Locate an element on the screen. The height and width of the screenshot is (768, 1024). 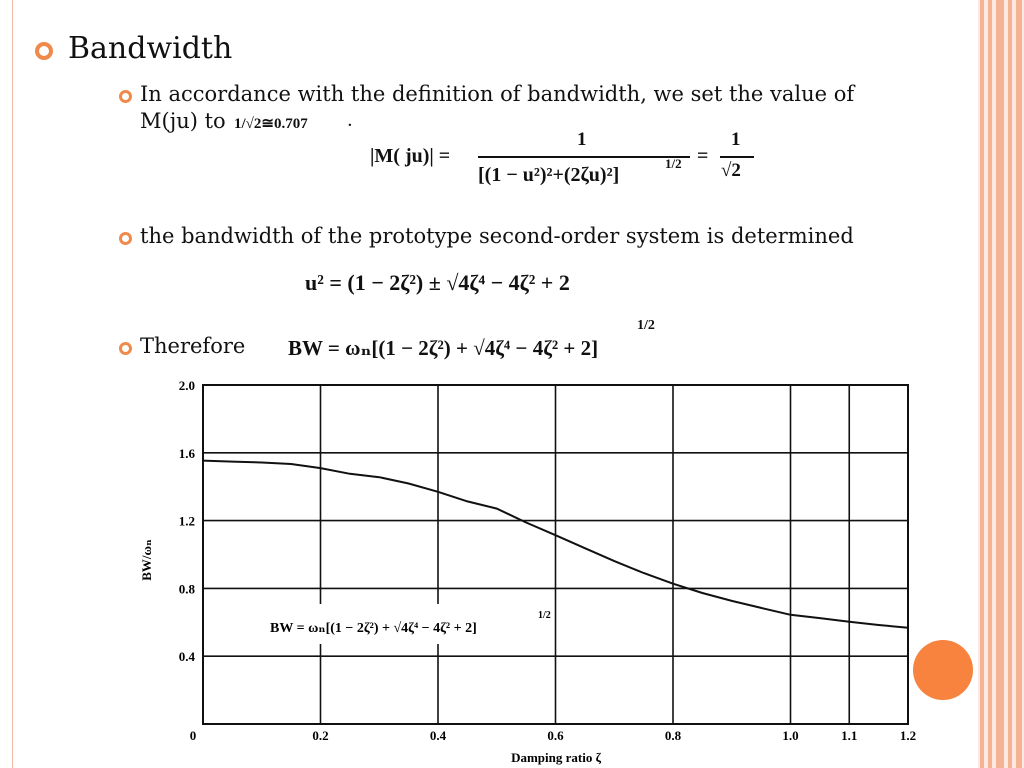
equation-bandwidth-exponent: 1/2 is located at coordinates (646, 325).